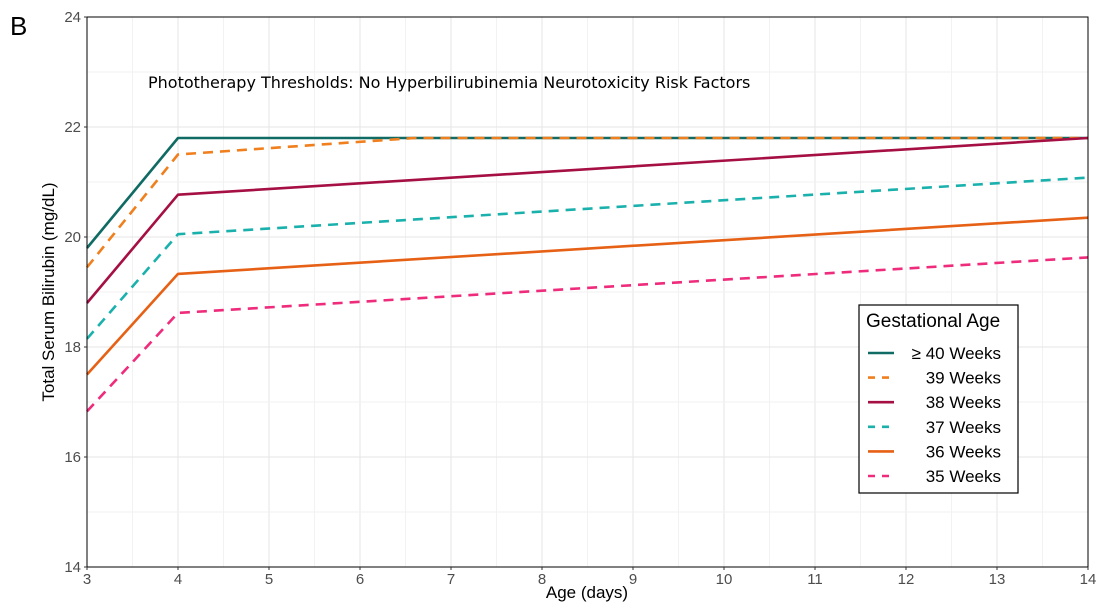 The image size is (1099, 604). I want to click on legend-label: 35 Weeks, so click(963, 476).